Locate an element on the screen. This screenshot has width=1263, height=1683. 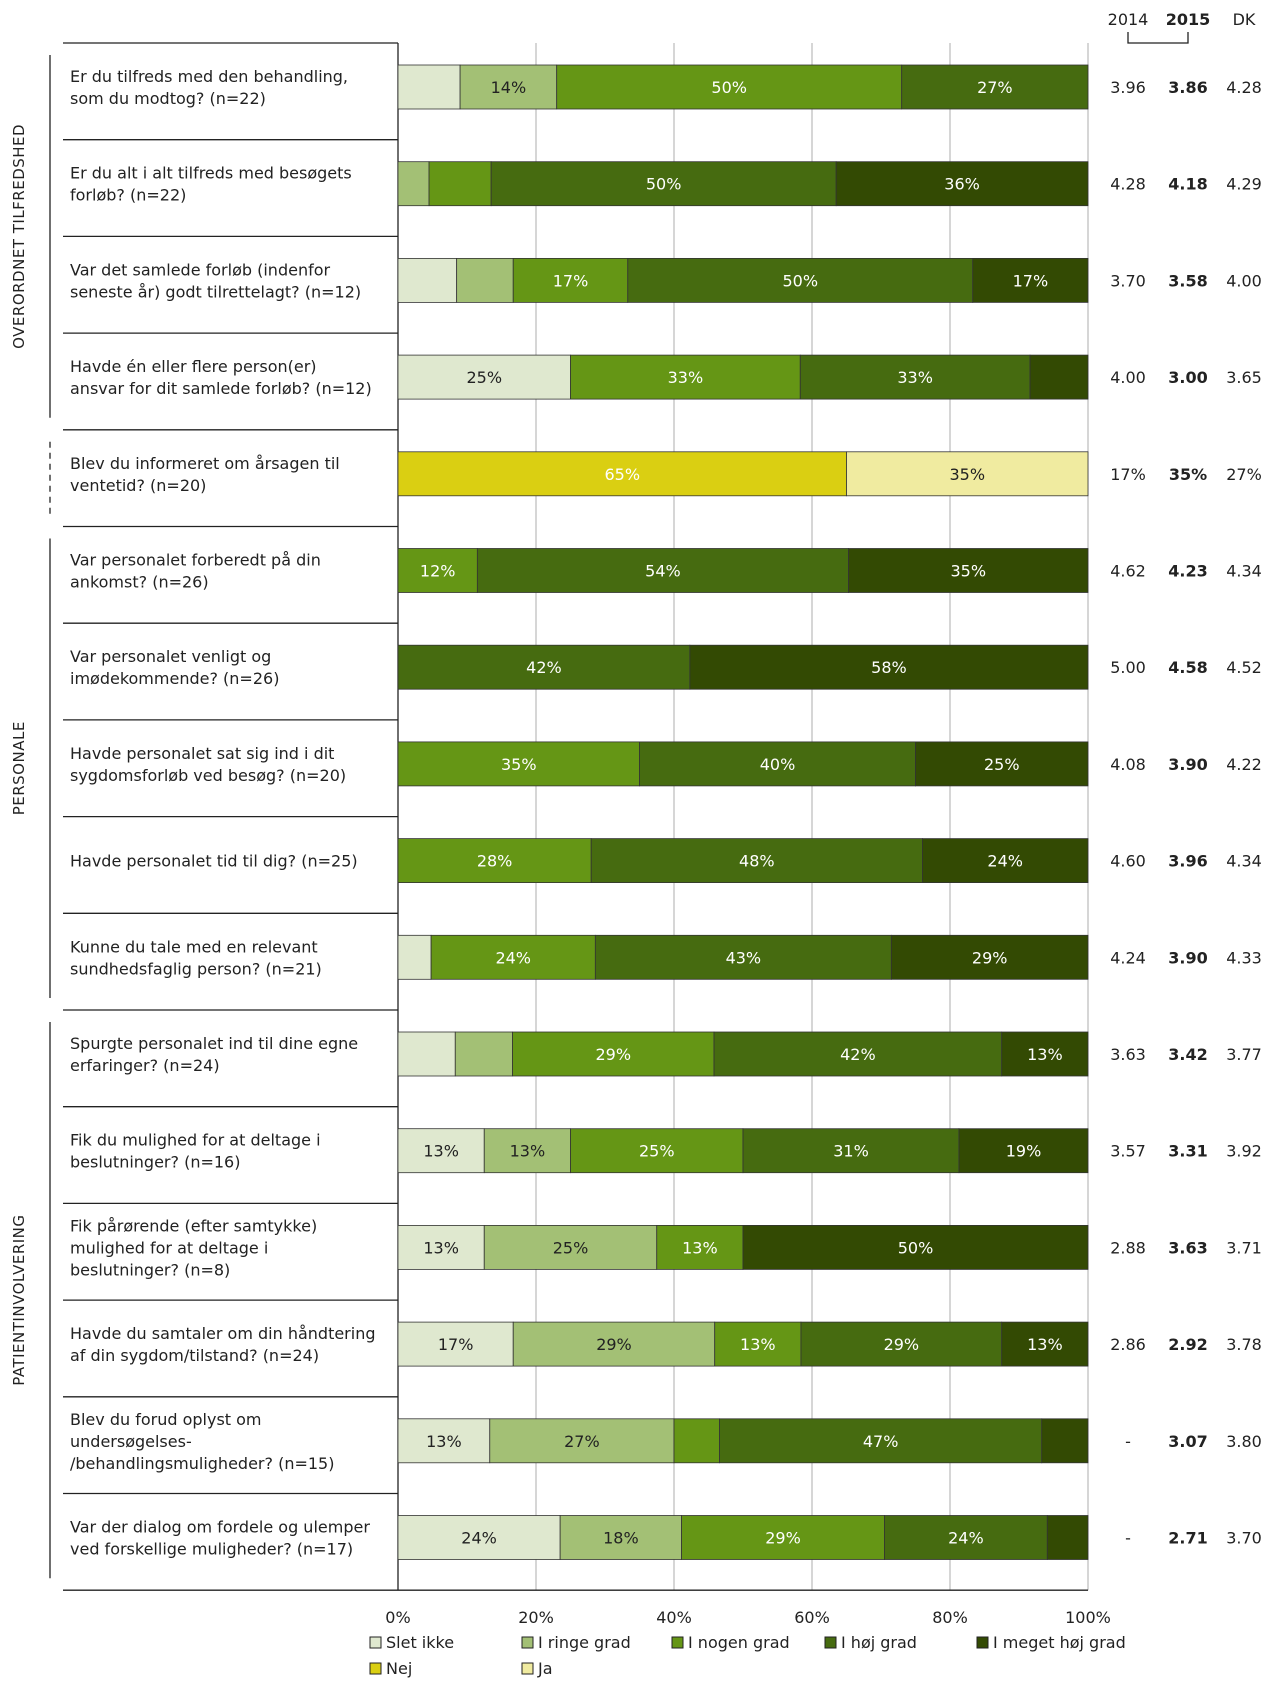
score-value: 4.28 is located at coordinates (1244, 87).